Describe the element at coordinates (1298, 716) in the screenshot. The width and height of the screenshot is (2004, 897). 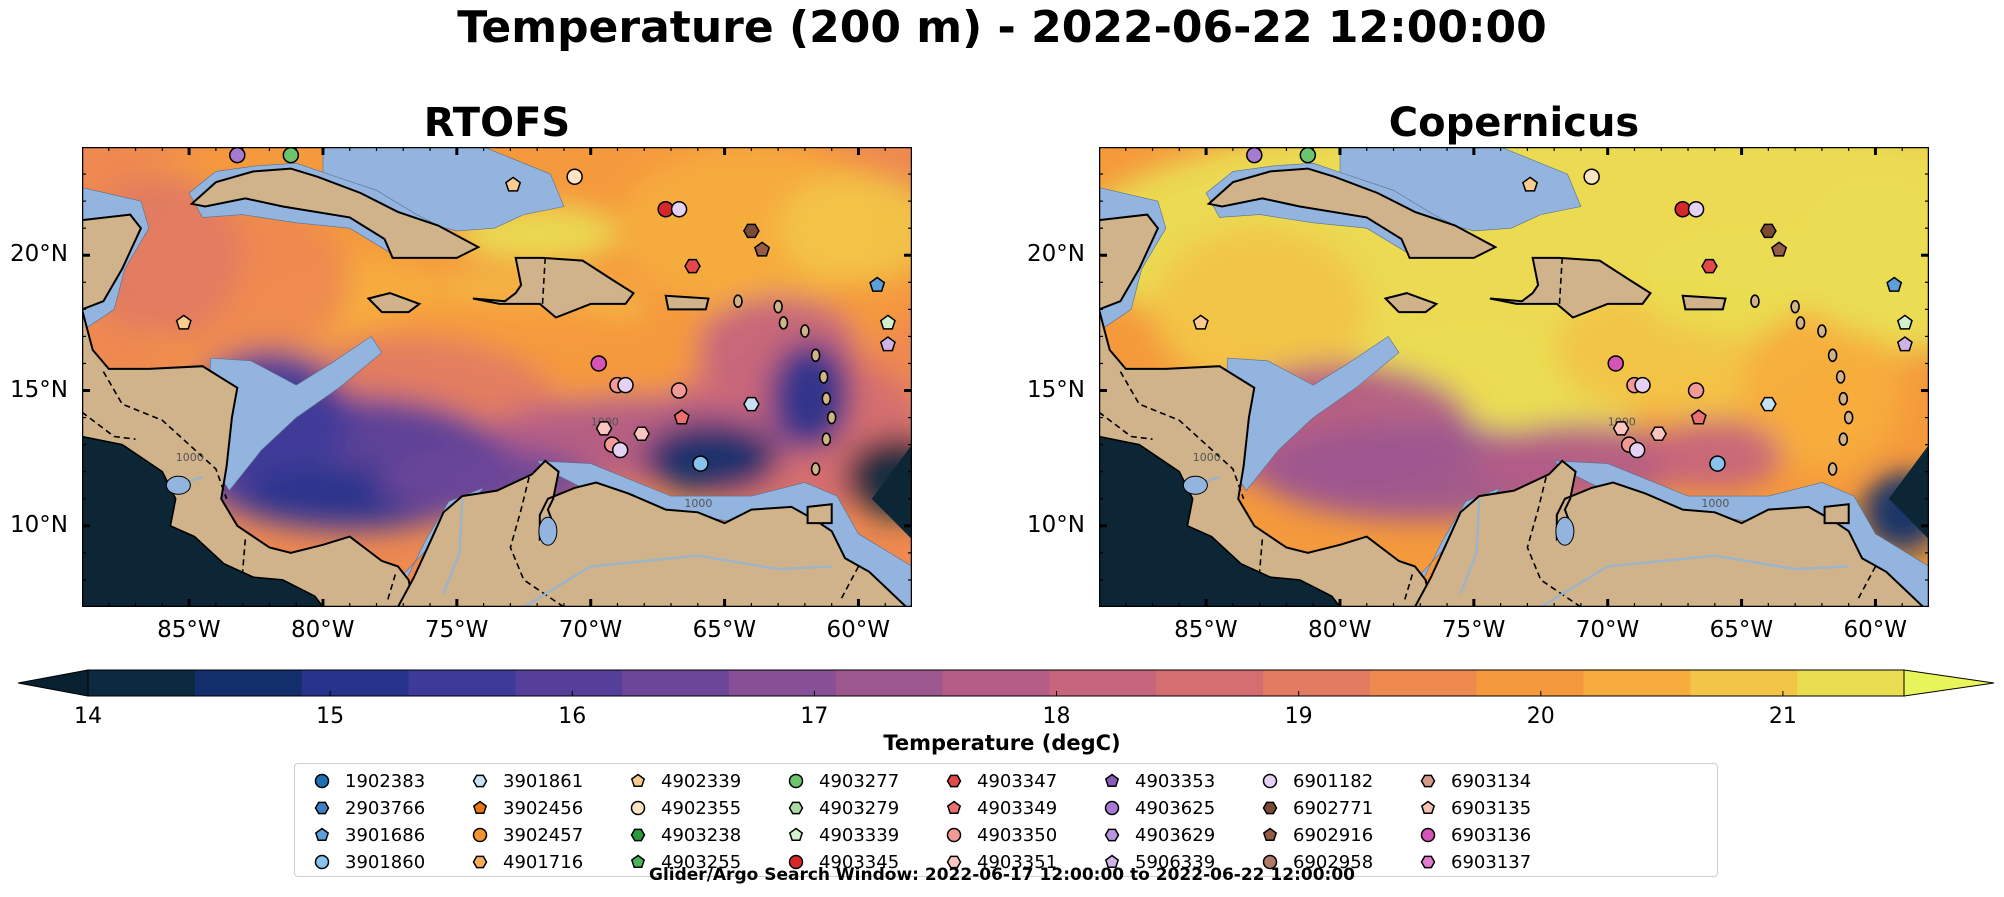
I see `colorbar-tick-label: 19` at that location.